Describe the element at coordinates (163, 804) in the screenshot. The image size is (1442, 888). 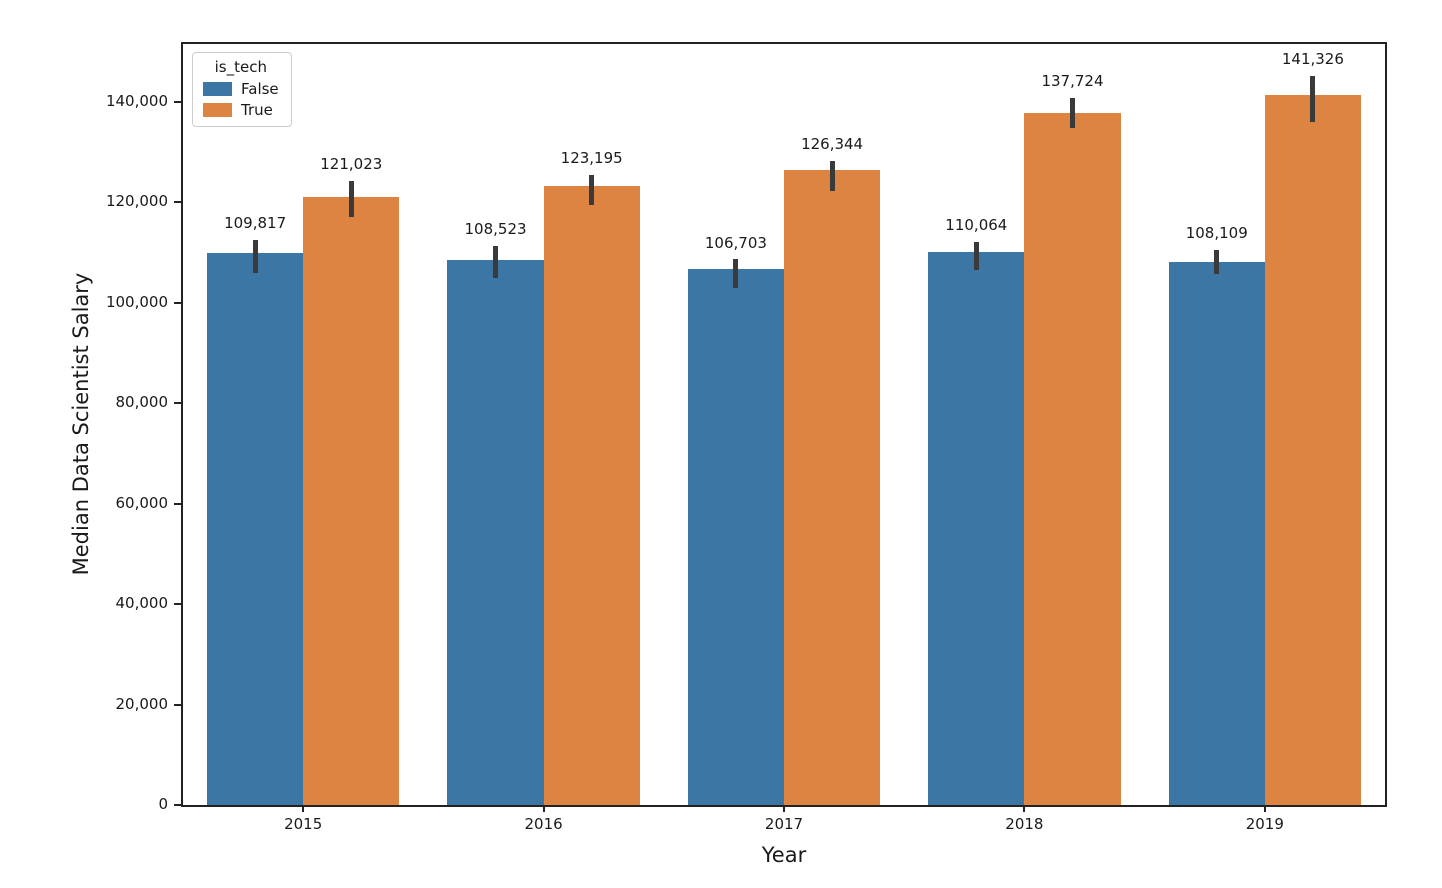
I see `y-tick-label: 0` at that location.